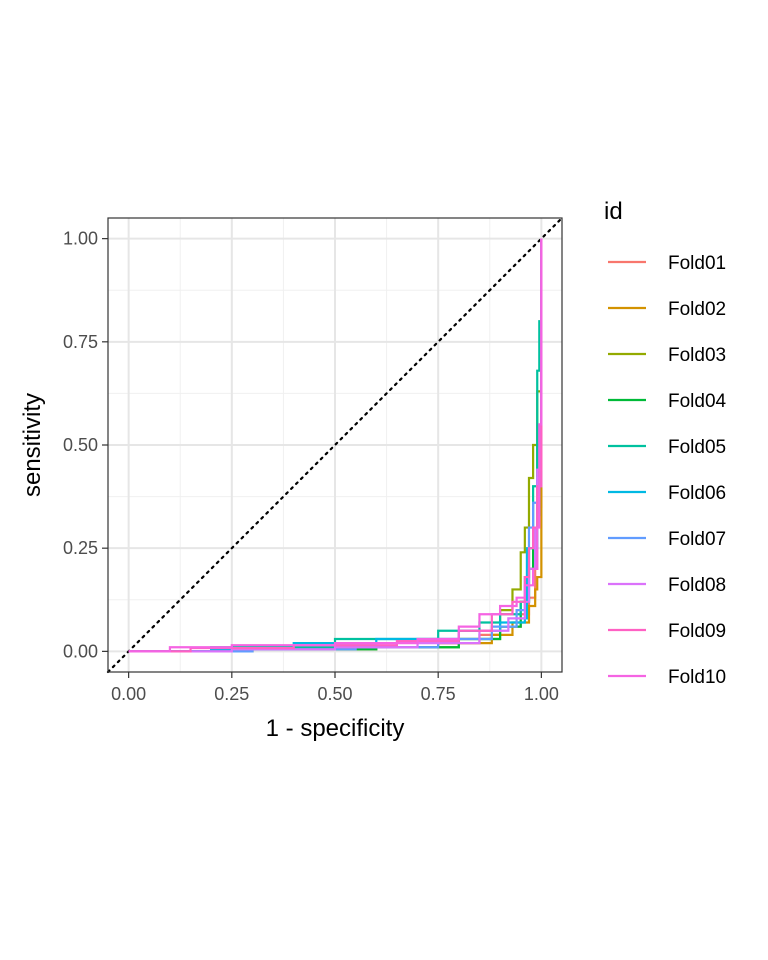 The image size is (768, 960). What do you see at coordinates (697, 493) in the screenshot?
I see `legend-label-fold06: Fold06` at bounding box center [697, 493].